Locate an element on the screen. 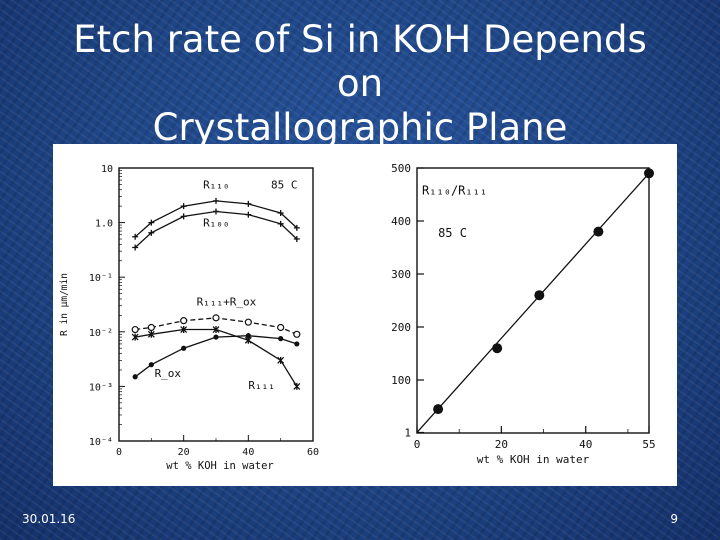 Image resolution: width=720 pixels, height=540 pixels. left-y-tick-label: 10⁻³ is located at coordinates (101, 387).